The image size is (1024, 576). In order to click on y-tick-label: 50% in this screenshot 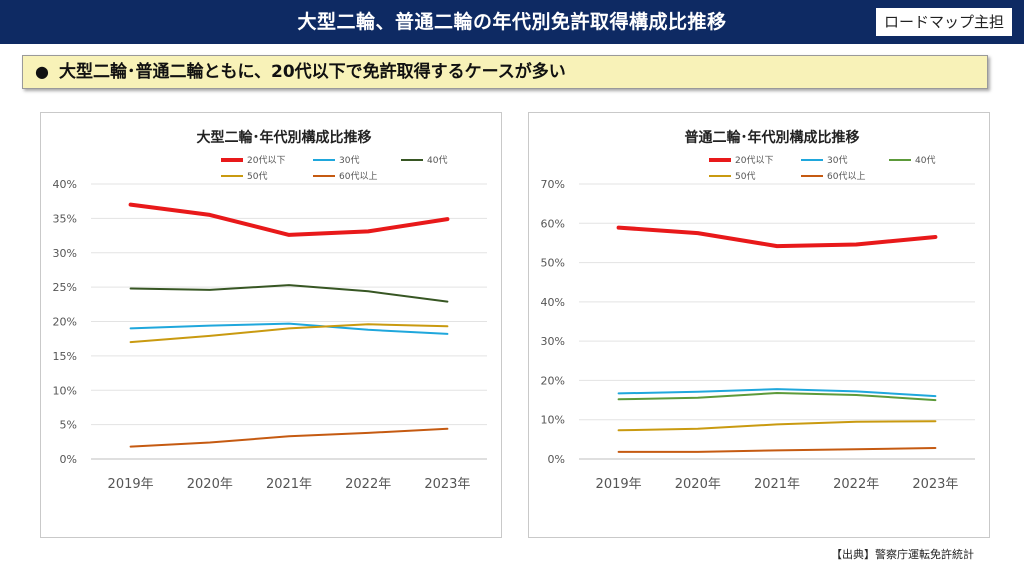, I will do `click(553, 263)`.